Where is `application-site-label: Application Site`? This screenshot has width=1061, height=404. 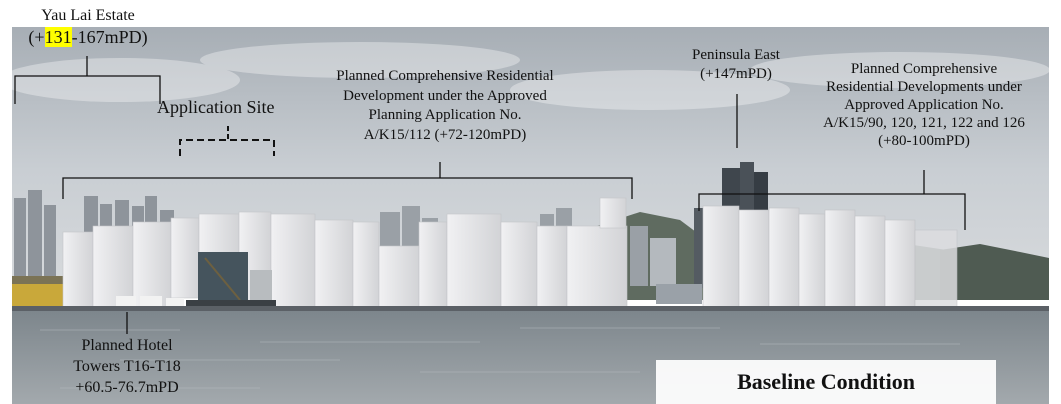
application-site-label: Application Site is located at coordinates (216, 107).